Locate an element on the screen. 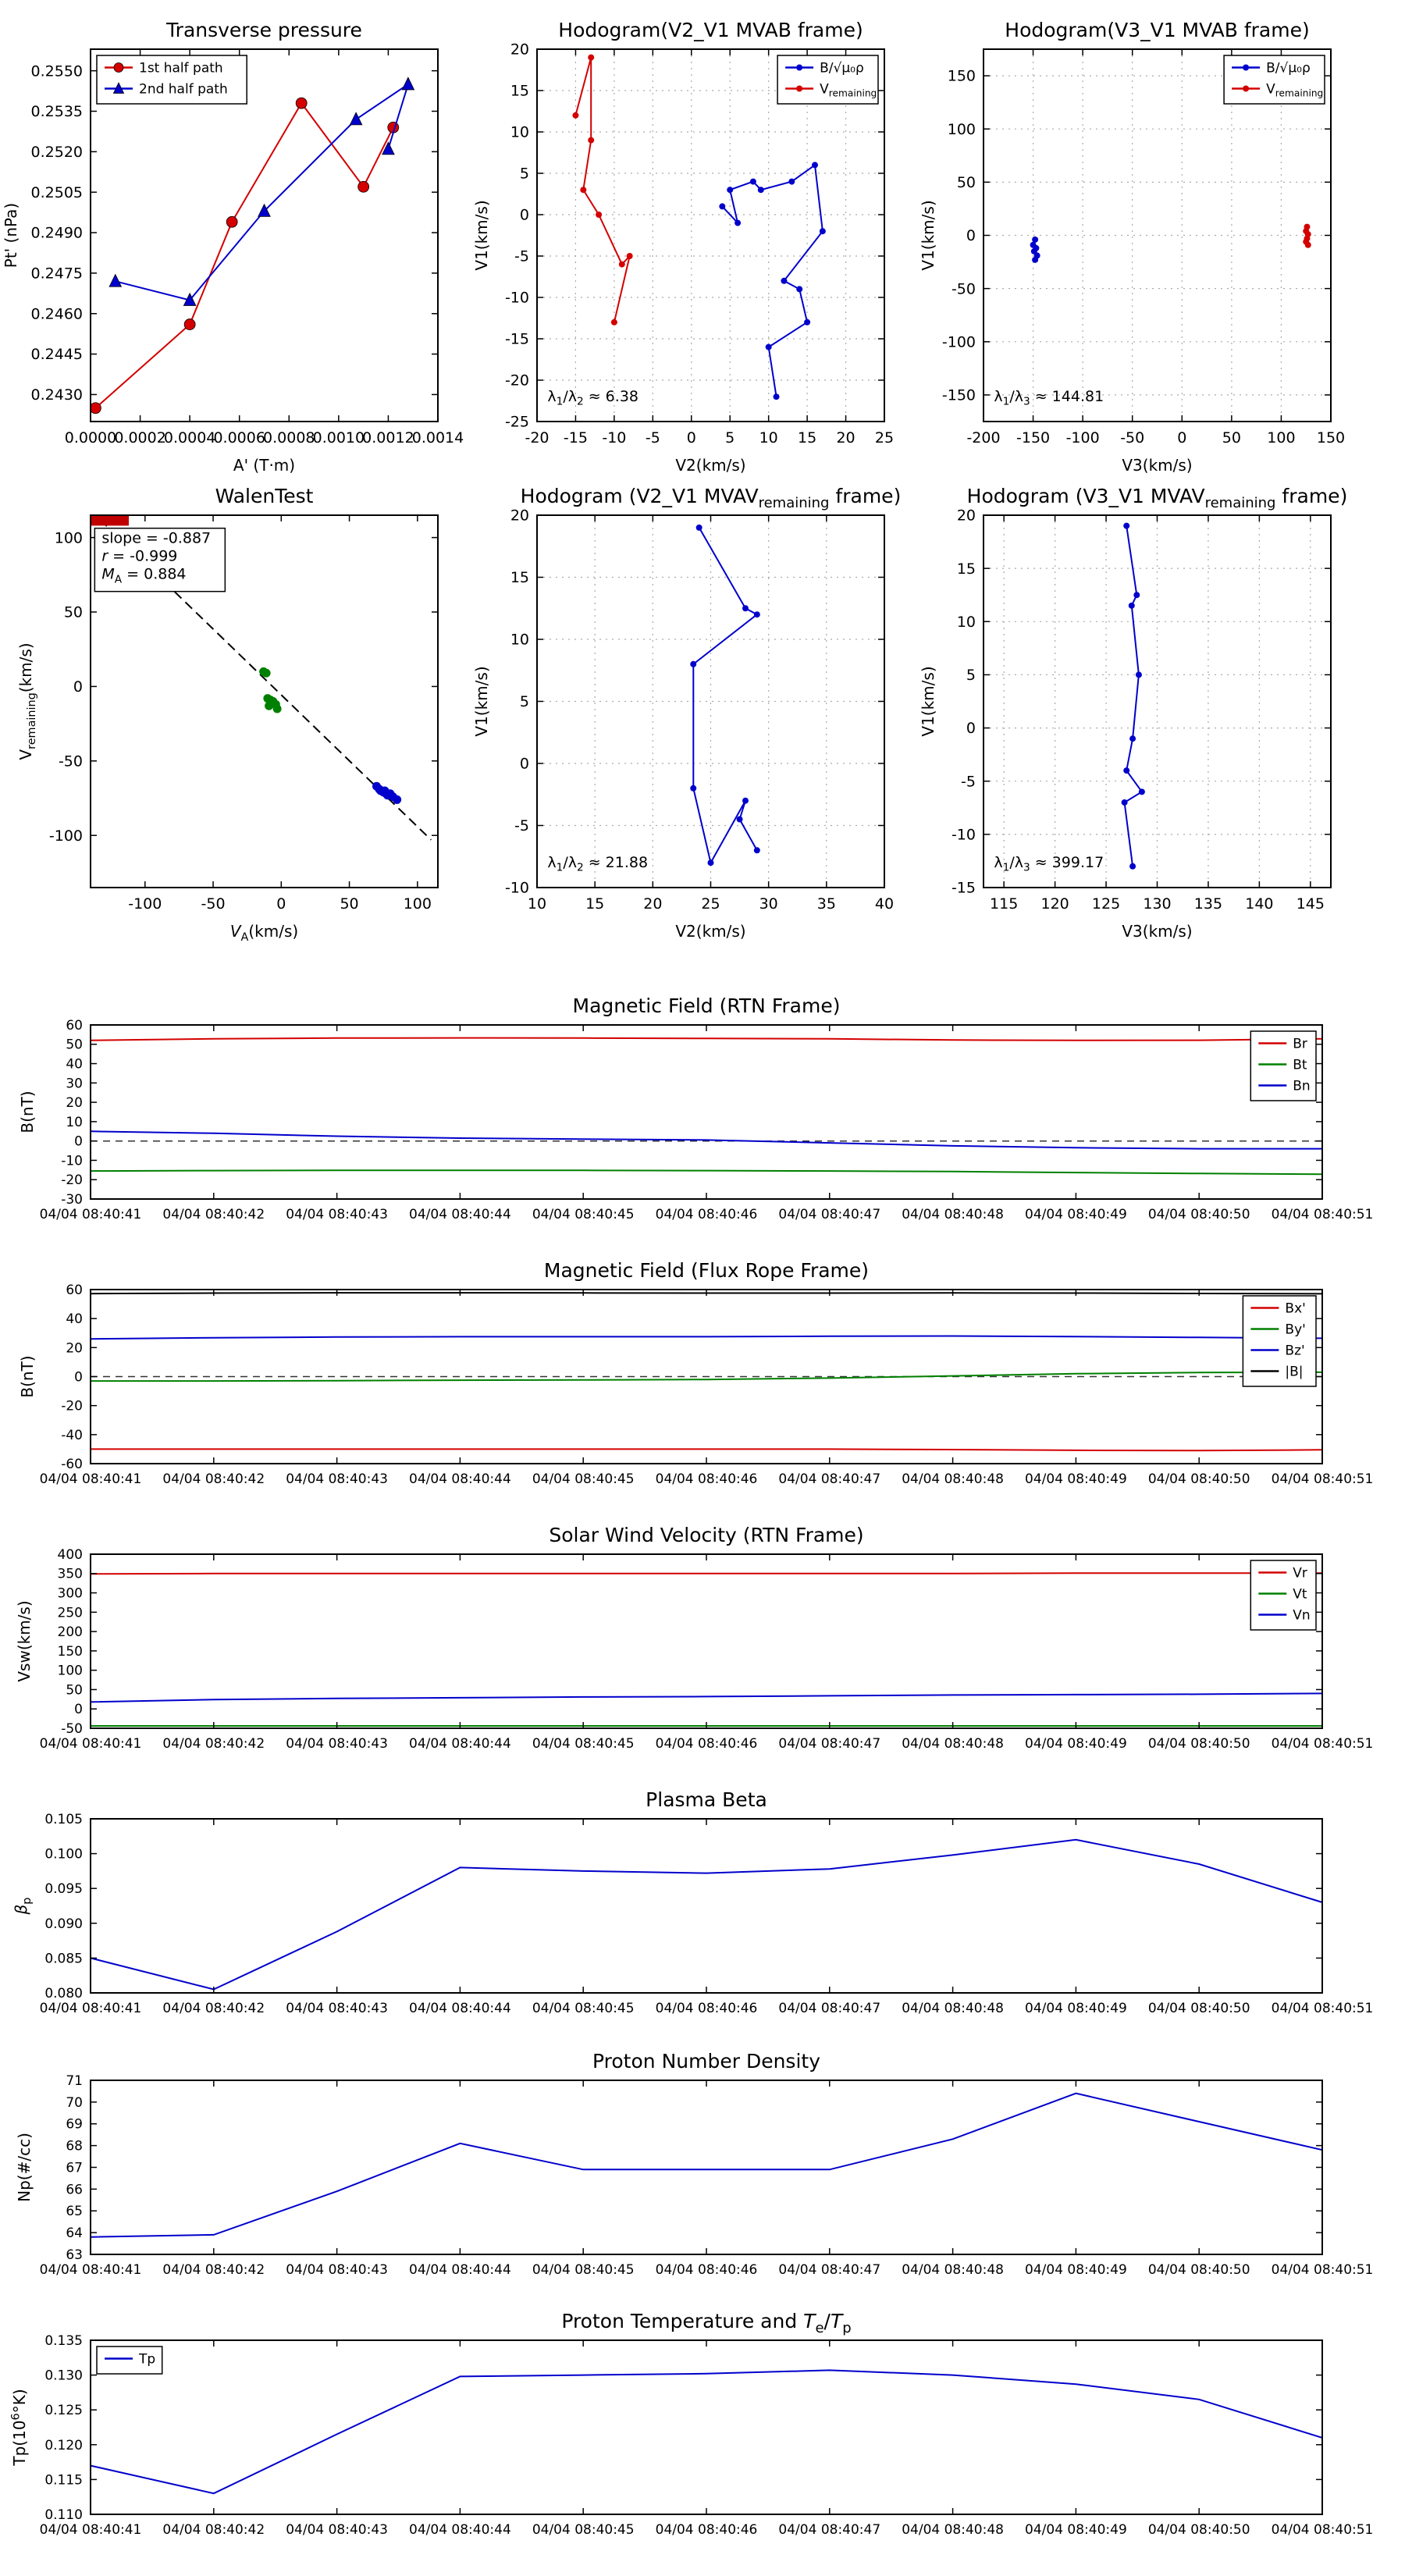 This screenshot has height=2576, width=1405. x-axis-label: V3(km/s) is located at coordinates (1157, 465).